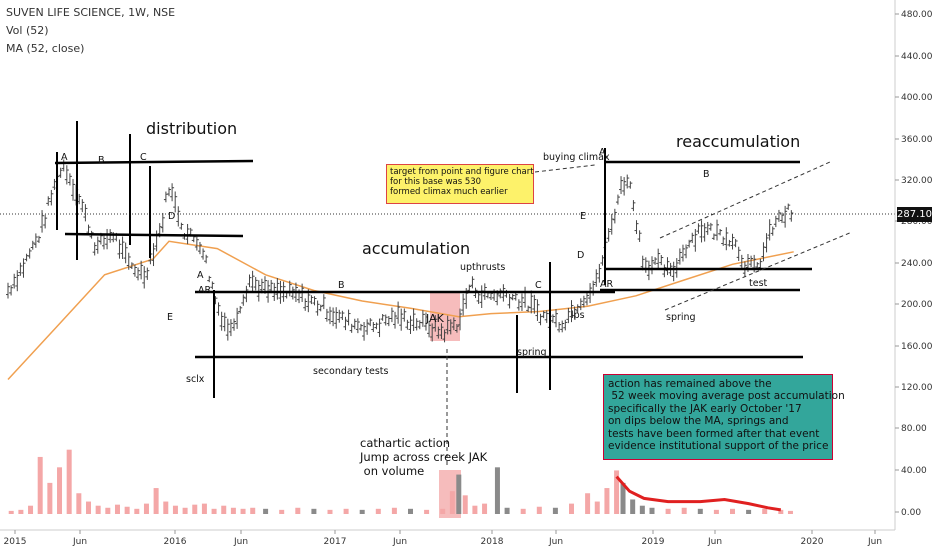 Image resolution: width=932 pixels, height=550 pixels. I want to click on label-ar-1: AR, so click(204, 290).